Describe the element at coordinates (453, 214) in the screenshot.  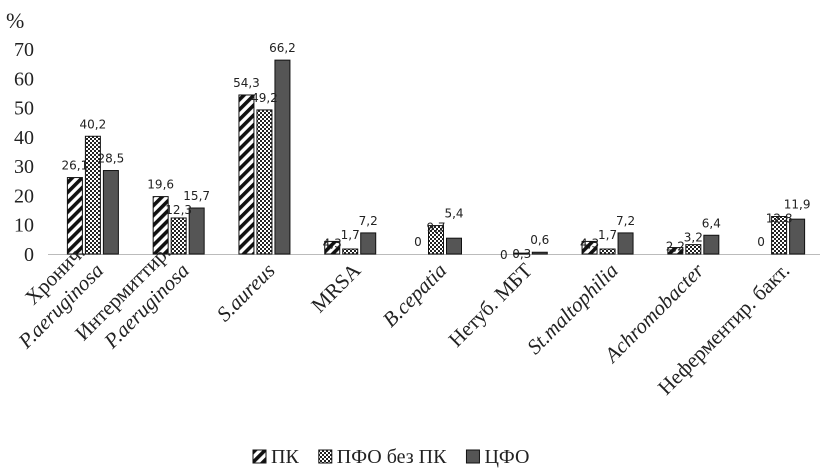
I see `data-label: 5,4` at that location.